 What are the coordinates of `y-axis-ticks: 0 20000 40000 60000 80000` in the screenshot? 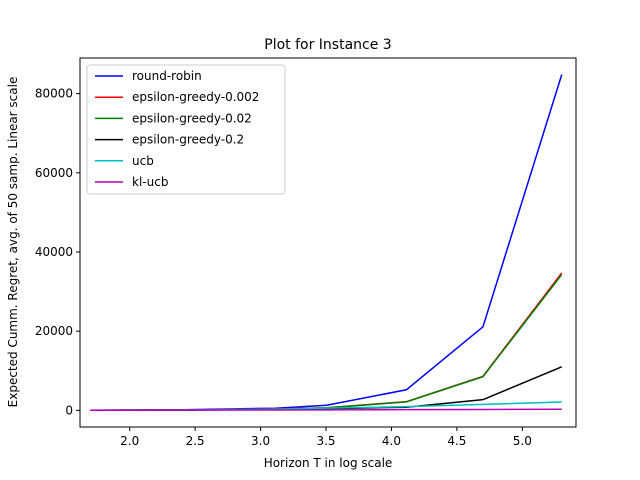 It's located at (57, 252).